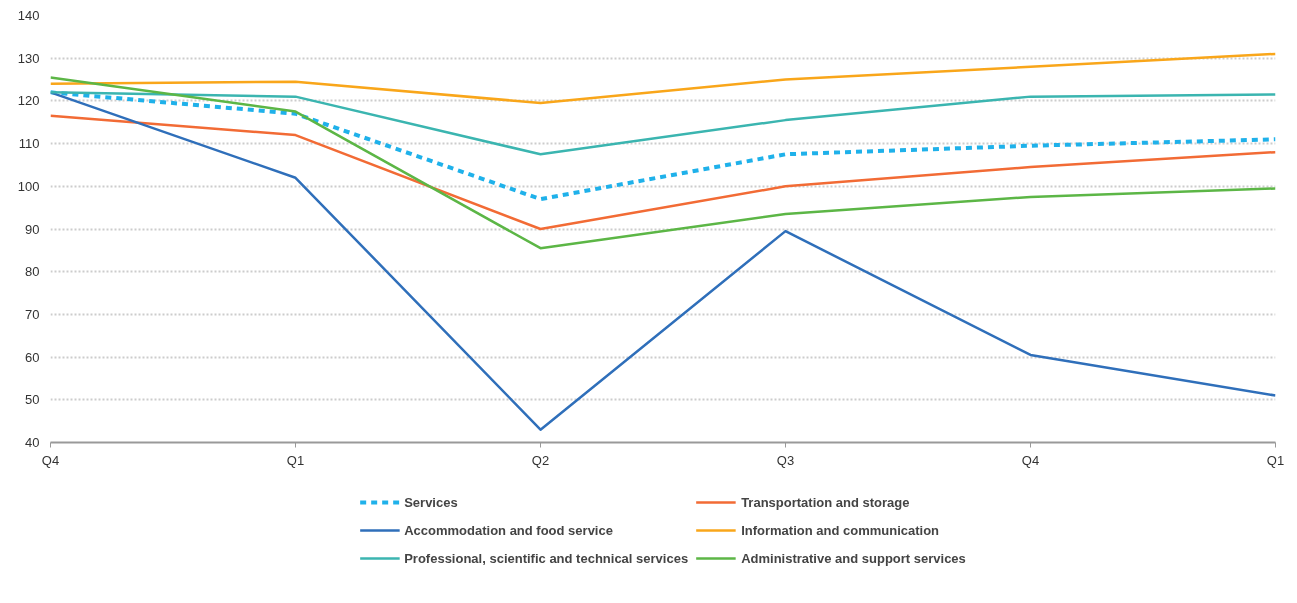 The height and width of the screenshot is (603, 1297). Describe the element at coordinates (853, 558) in the screenshot. I see `legend-label: Administrative and support services` at that location.